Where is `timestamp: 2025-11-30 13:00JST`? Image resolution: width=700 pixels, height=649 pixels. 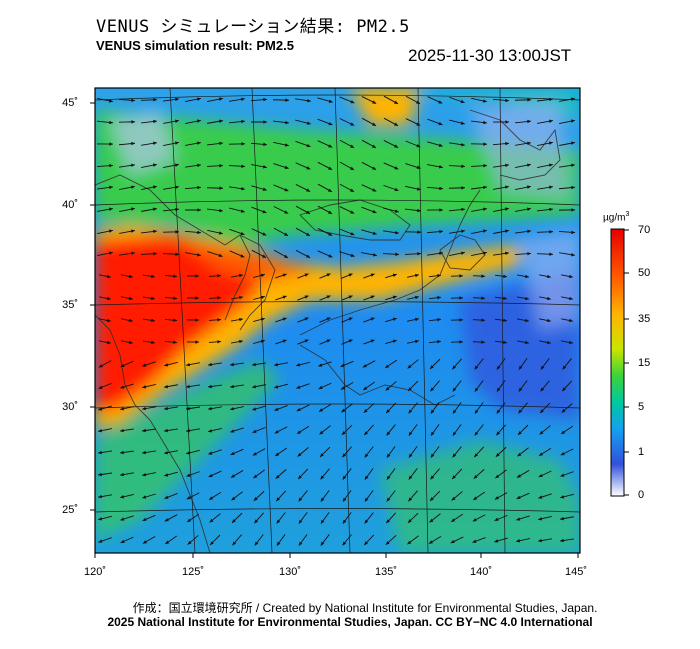
timestamp: 2025-11-30 13:00JST is located at coordinates (490, 55).